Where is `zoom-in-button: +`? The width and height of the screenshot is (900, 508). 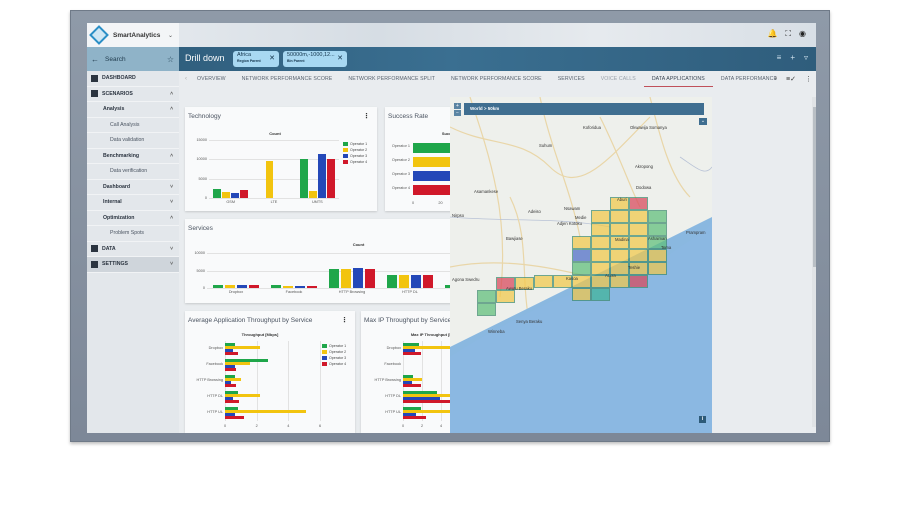
zoom-in-button: + is located at coordinates (457, 106).